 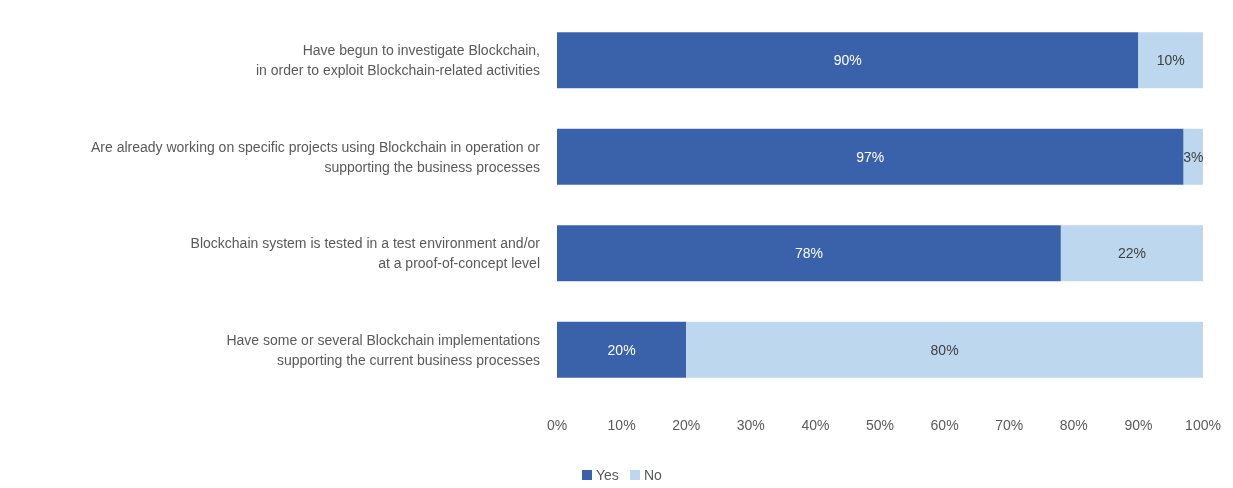 What do you see at coordinates (880, 425) in the screenshot?
I see `x-tick-label: 50%` at bounding box center [880, 425].